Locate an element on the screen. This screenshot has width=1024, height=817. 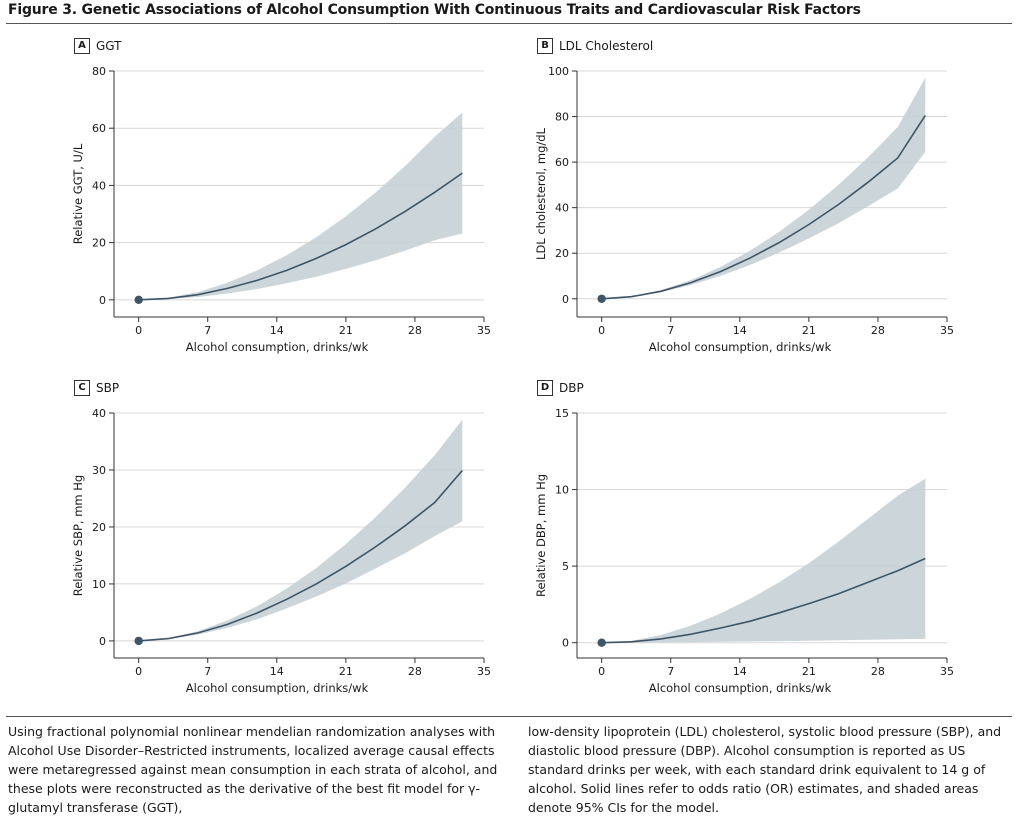
y-tick-label: 15 is located at coordinates (562, 413).